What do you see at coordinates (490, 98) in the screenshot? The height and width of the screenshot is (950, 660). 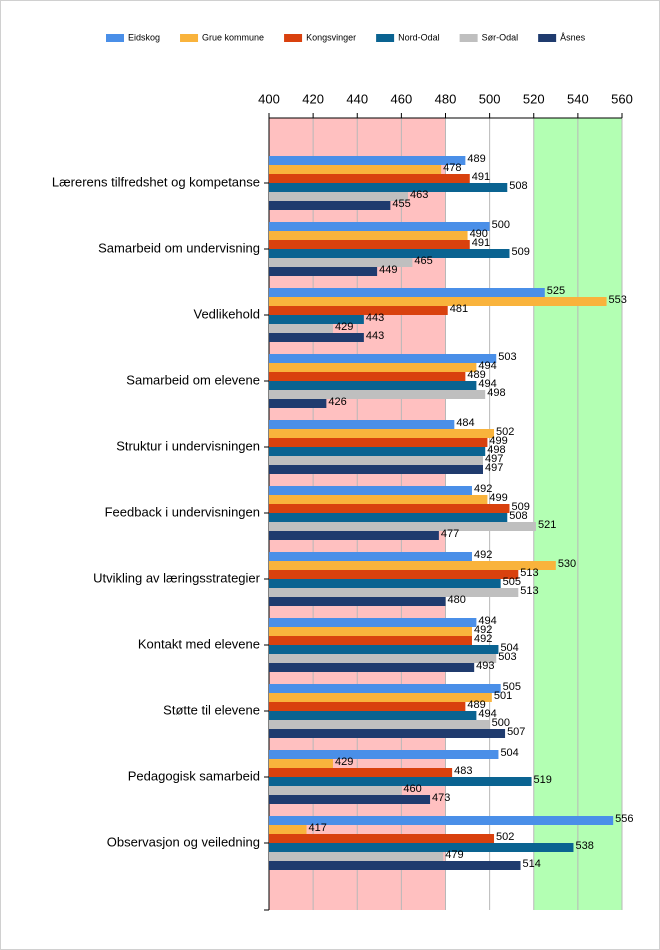 I see `x-tick-label: 500` at bounding box center [490, 98].